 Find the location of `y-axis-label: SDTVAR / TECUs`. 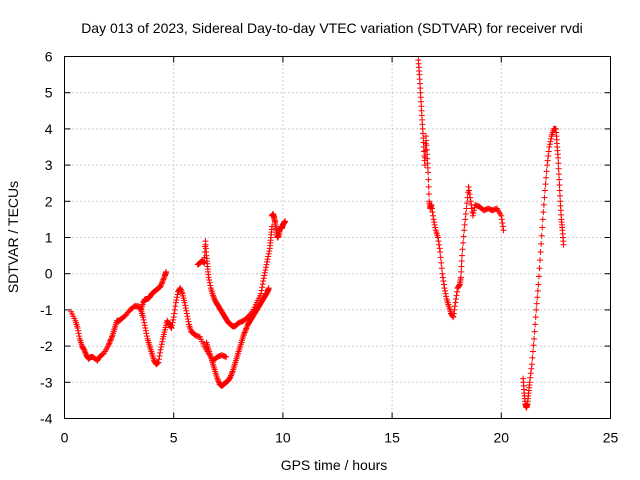

y-axis-label: SDTVAR / TECUs is located at coordinates (13, 237).